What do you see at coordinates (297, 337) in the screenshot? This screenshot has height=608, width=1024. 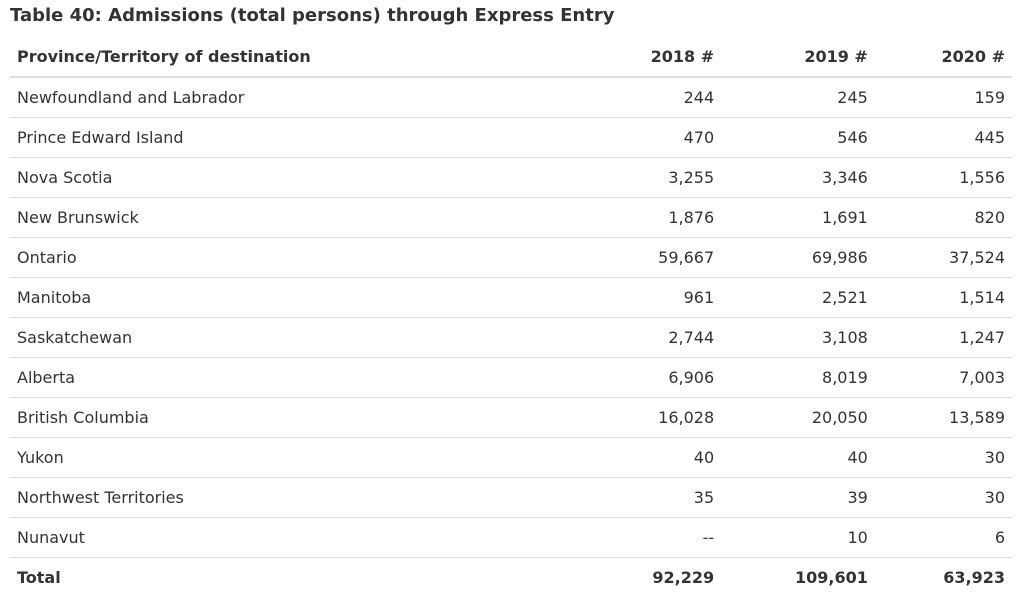 I see `province-cell: Saskatchewan` at bounding box center [297, 337].